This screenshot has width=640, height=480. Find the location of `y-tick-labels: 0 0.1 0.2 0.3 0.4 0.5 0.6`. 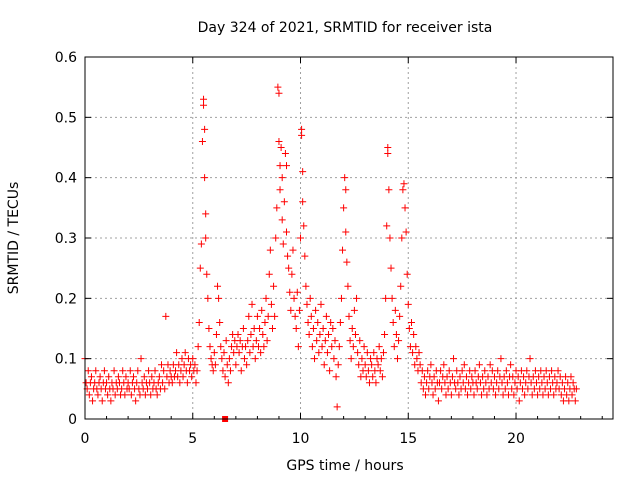

y-tick-labels: 0 0.1 0.2 0.3 0.4 0.5 0.6 is located at coordinates (66, 239).